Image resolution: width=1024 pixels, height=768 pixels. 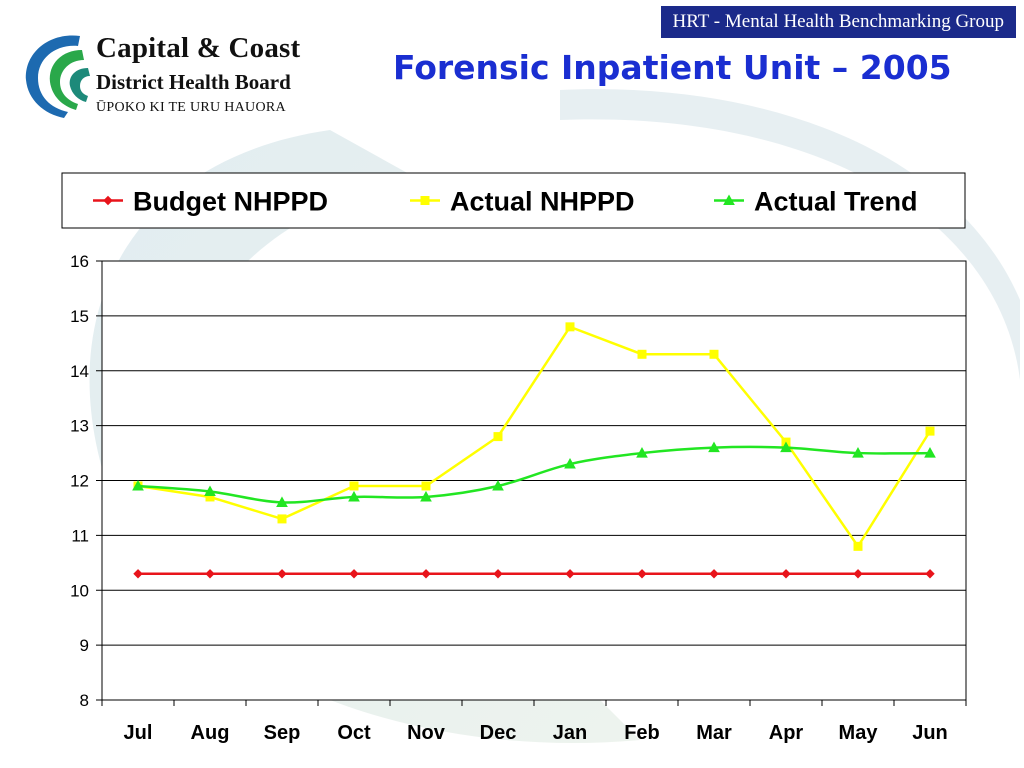 I want to click on logo-line-2: District Health Board, so click(x=193, y=82).